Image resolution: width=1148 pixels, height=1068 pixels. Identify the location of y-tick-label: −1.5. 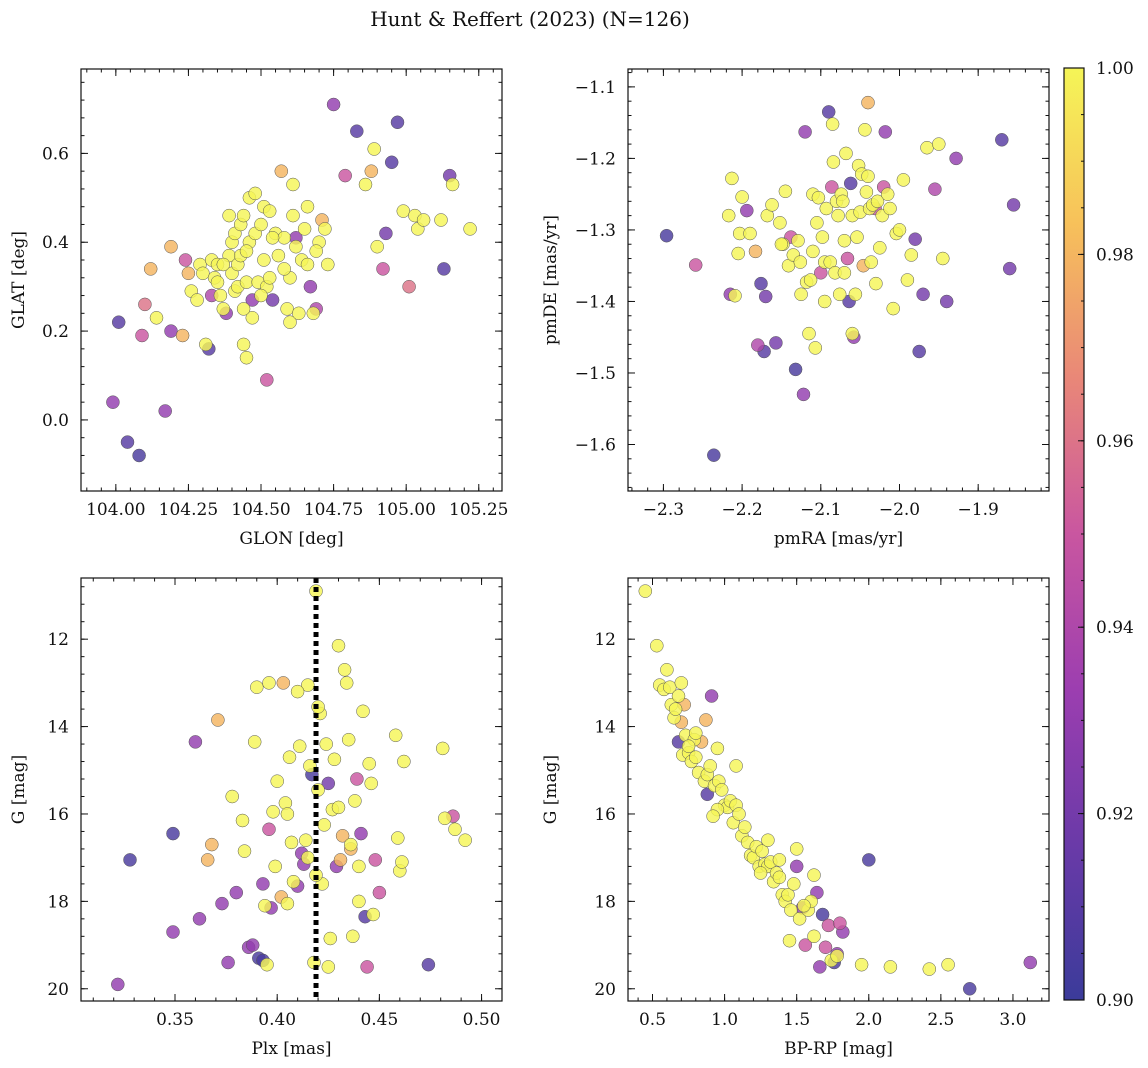
(595, 374).